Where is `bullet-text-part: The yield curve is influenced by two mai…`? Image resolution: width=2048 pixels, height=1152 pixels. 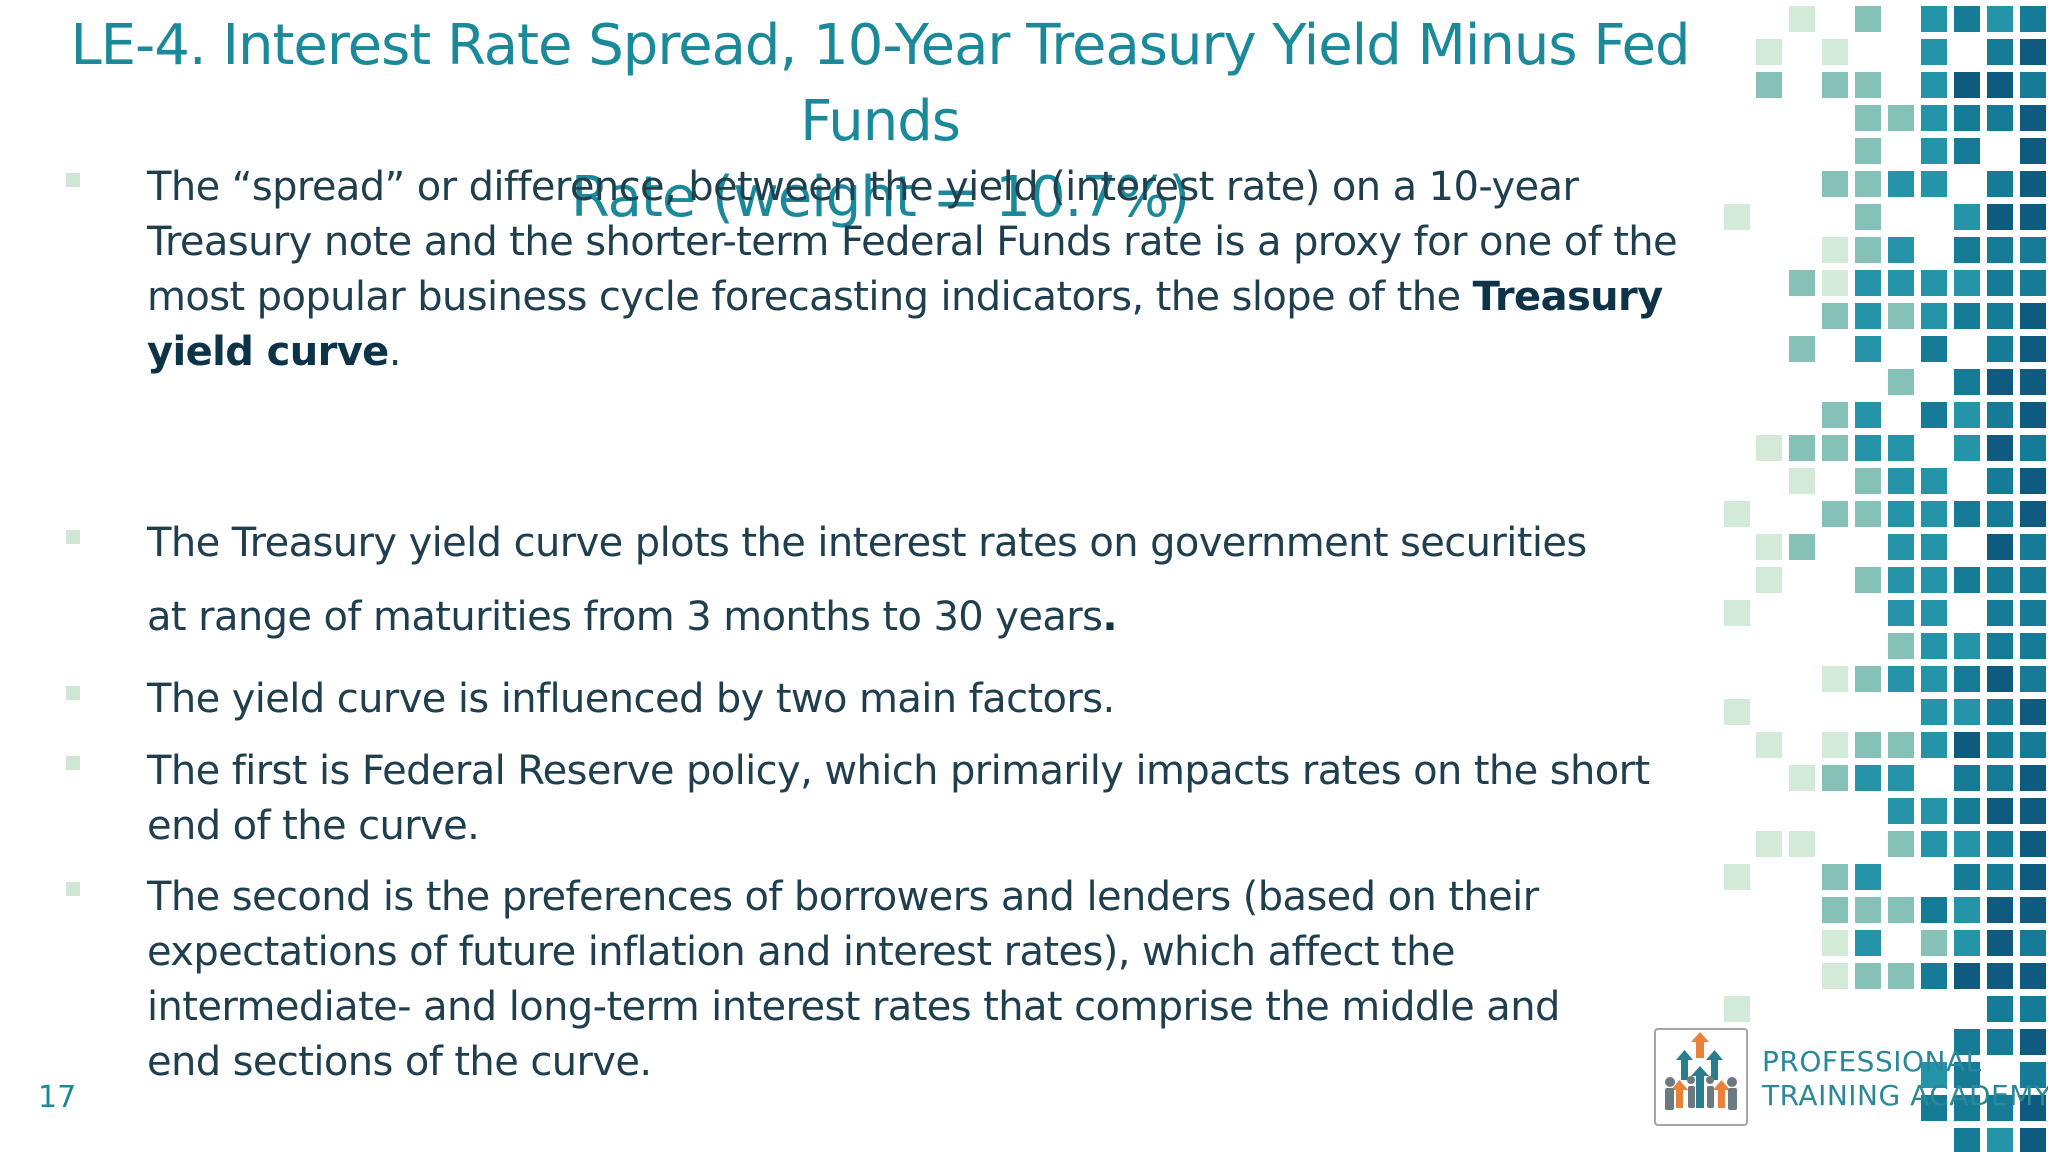 bullet-text-part: The yield curve is influenced by two mai… is located at coordinates (631, 699).